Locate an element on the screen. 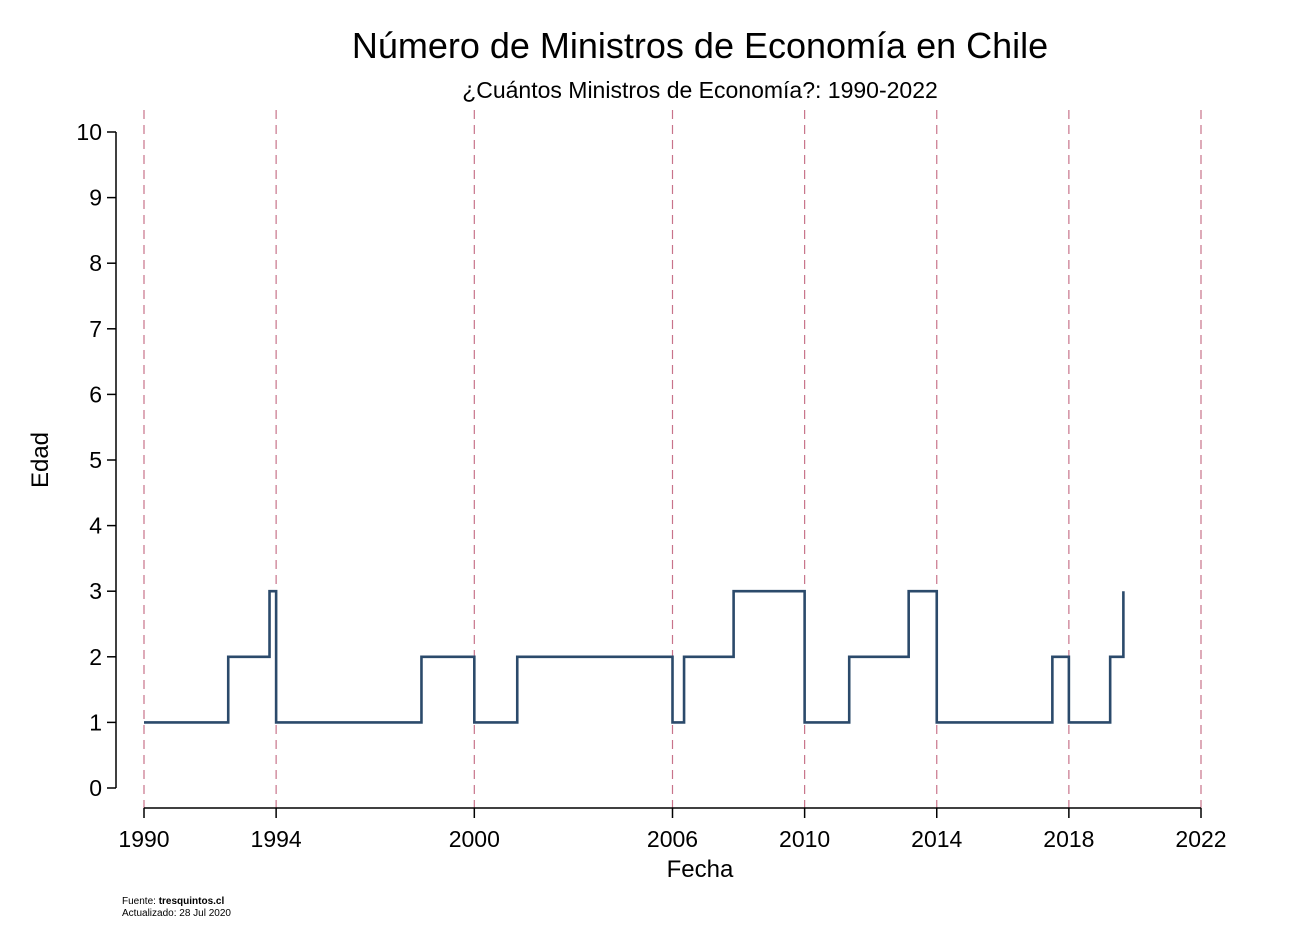 This screenshot has width=1306, height=950. y-tick-label-0: 0 is located at coordinates (95, 788).